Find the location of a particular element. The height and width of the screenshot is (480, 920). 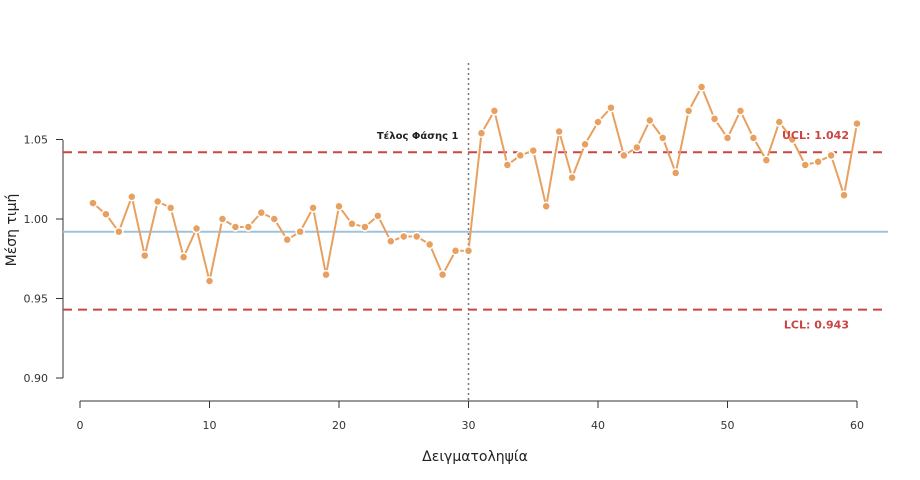

x-tick-label: 0 is located at coordinates (80, 425).